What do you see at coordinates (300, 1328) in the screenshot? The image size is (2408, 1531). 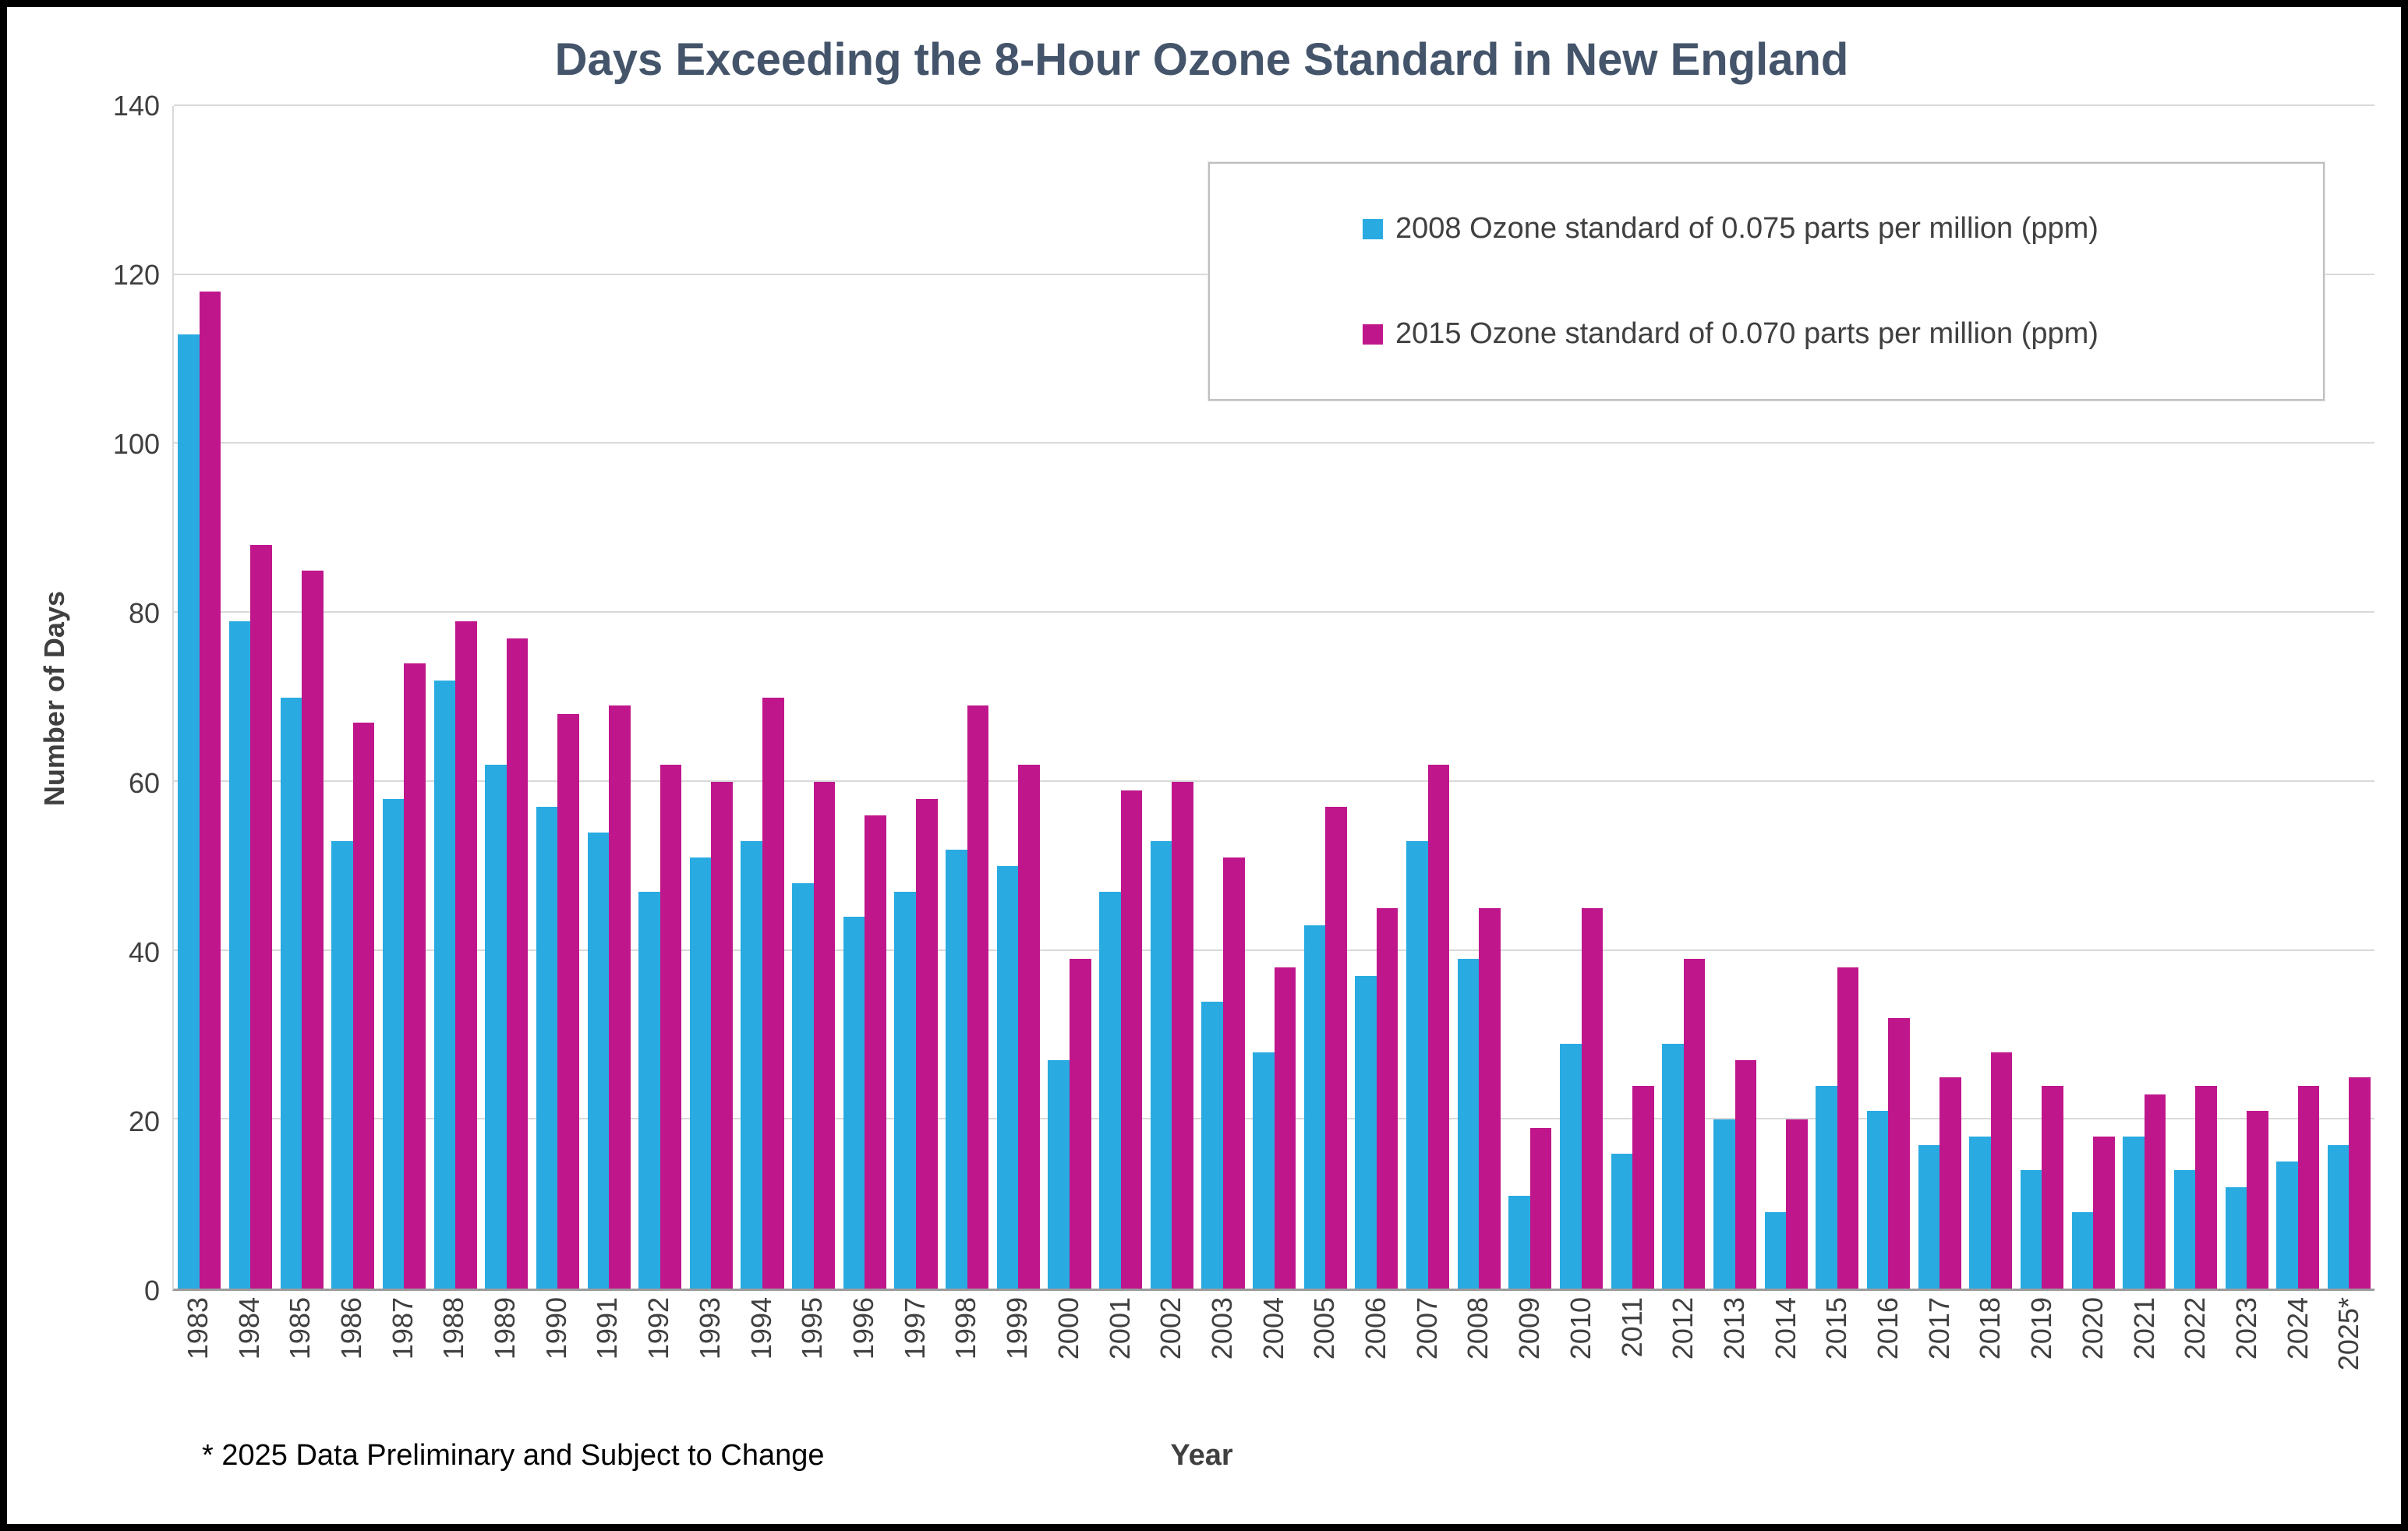 I see `x-tick-label-text: 1985` at bounding box center [300, 1328].